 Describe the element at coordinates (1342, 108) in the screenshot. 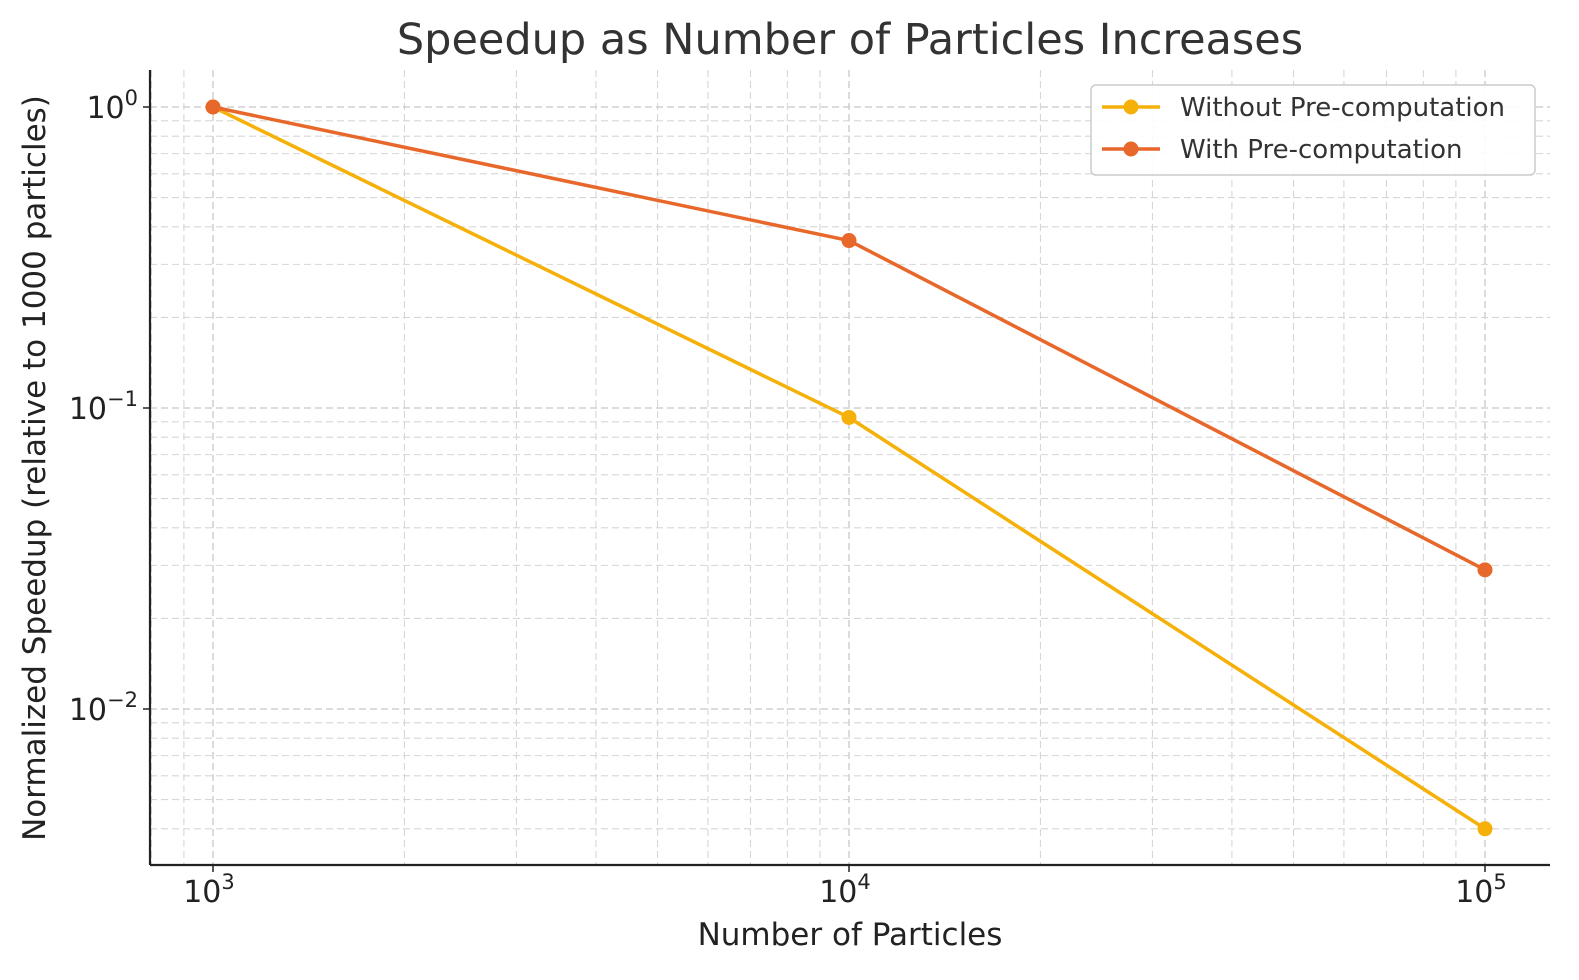

I see `legend-label-without-precomputation: Without Pre-computation` at that location.